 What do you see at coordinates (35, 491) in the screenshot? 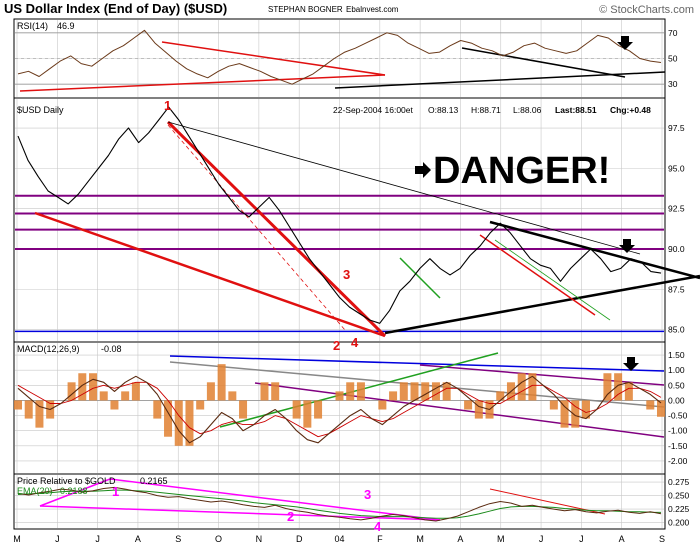
I see `ema-label: EMA(20)` at bounding box center [35, 491].